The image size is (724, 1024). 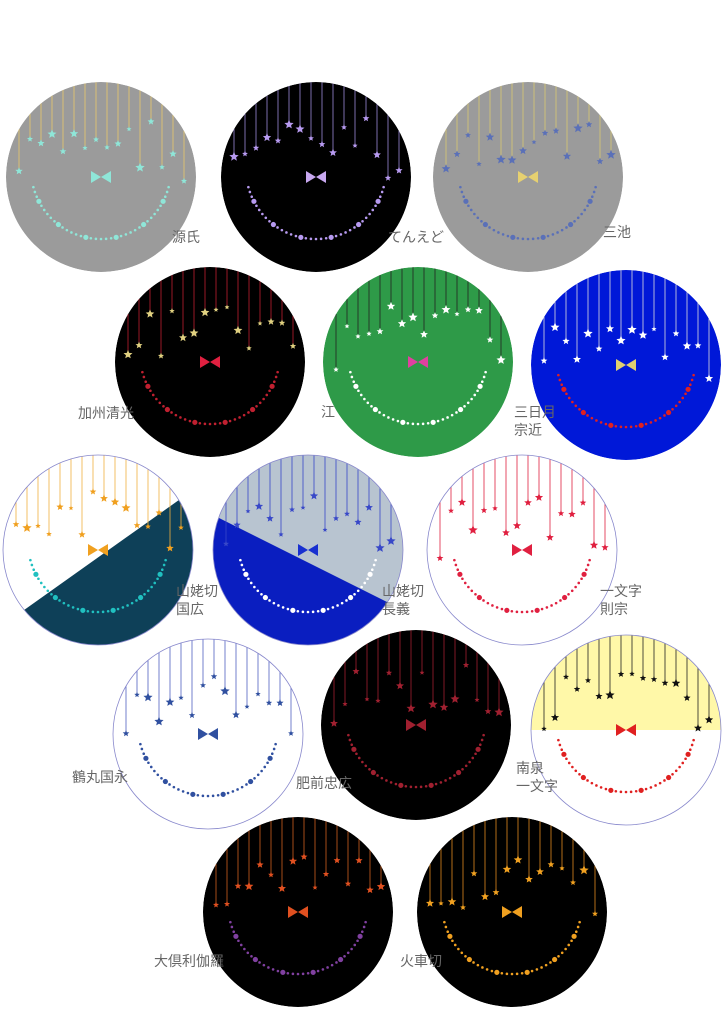 I want to click on badge, so click(x=210, y=362).